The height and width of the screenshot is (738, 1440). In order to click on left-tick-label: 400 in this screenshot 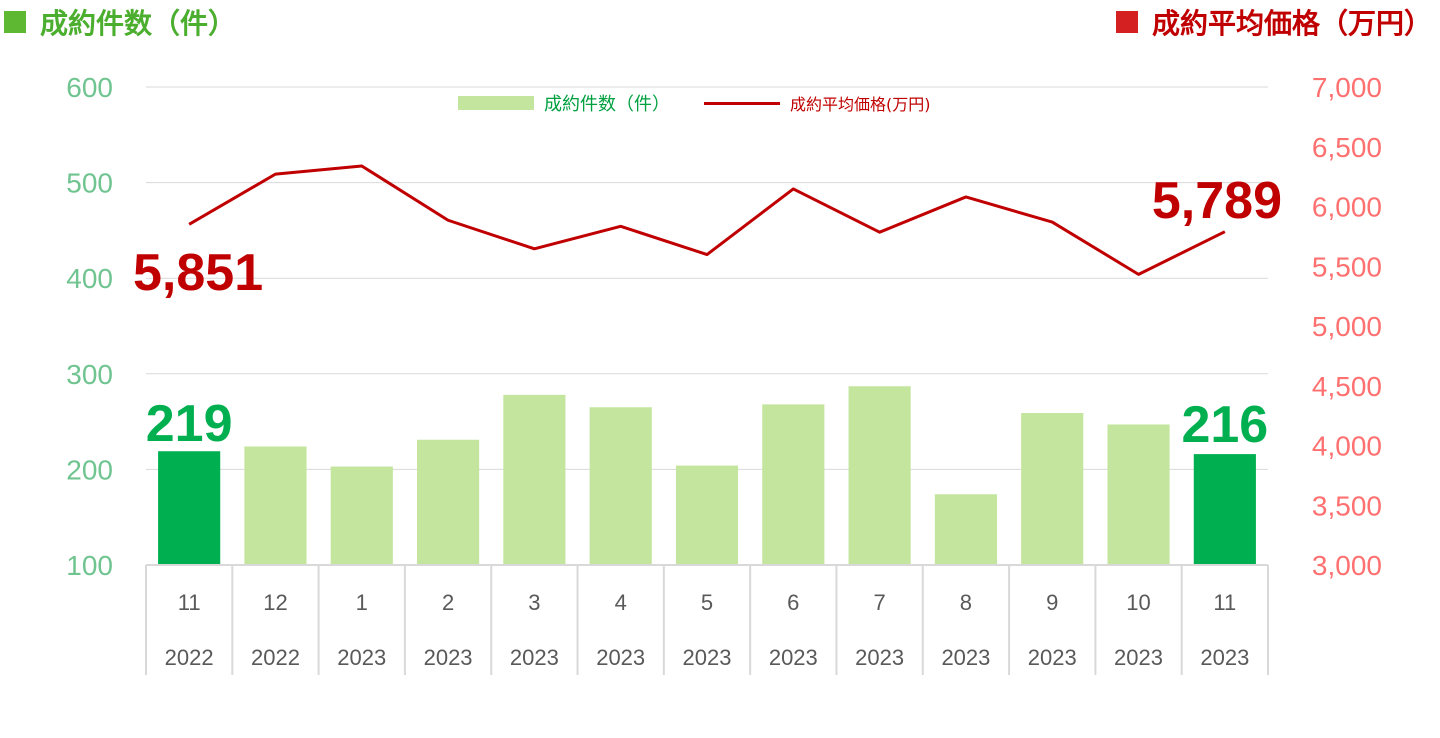, I will do `click(89, 278)`.